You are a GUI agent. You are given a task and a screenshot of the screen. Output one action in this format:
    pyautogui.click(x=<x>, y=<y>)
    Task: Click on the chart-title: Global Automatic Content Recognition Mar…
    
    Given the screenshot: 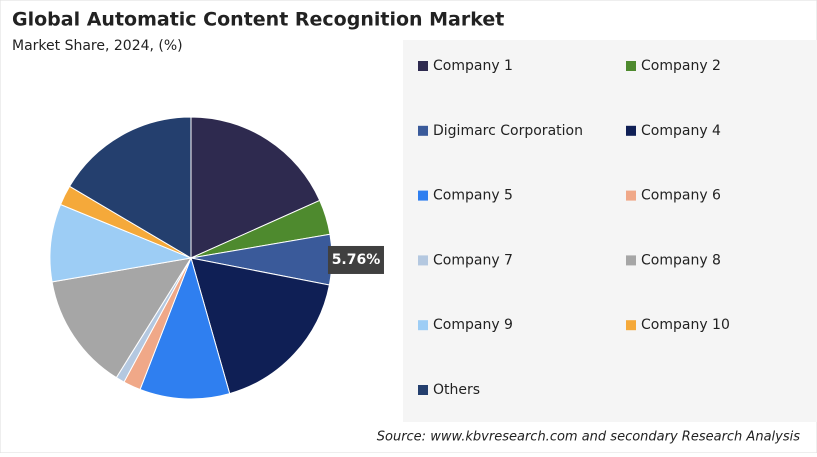 What is the action you would take?
    pyautogui.click(x=258, y=20)
    